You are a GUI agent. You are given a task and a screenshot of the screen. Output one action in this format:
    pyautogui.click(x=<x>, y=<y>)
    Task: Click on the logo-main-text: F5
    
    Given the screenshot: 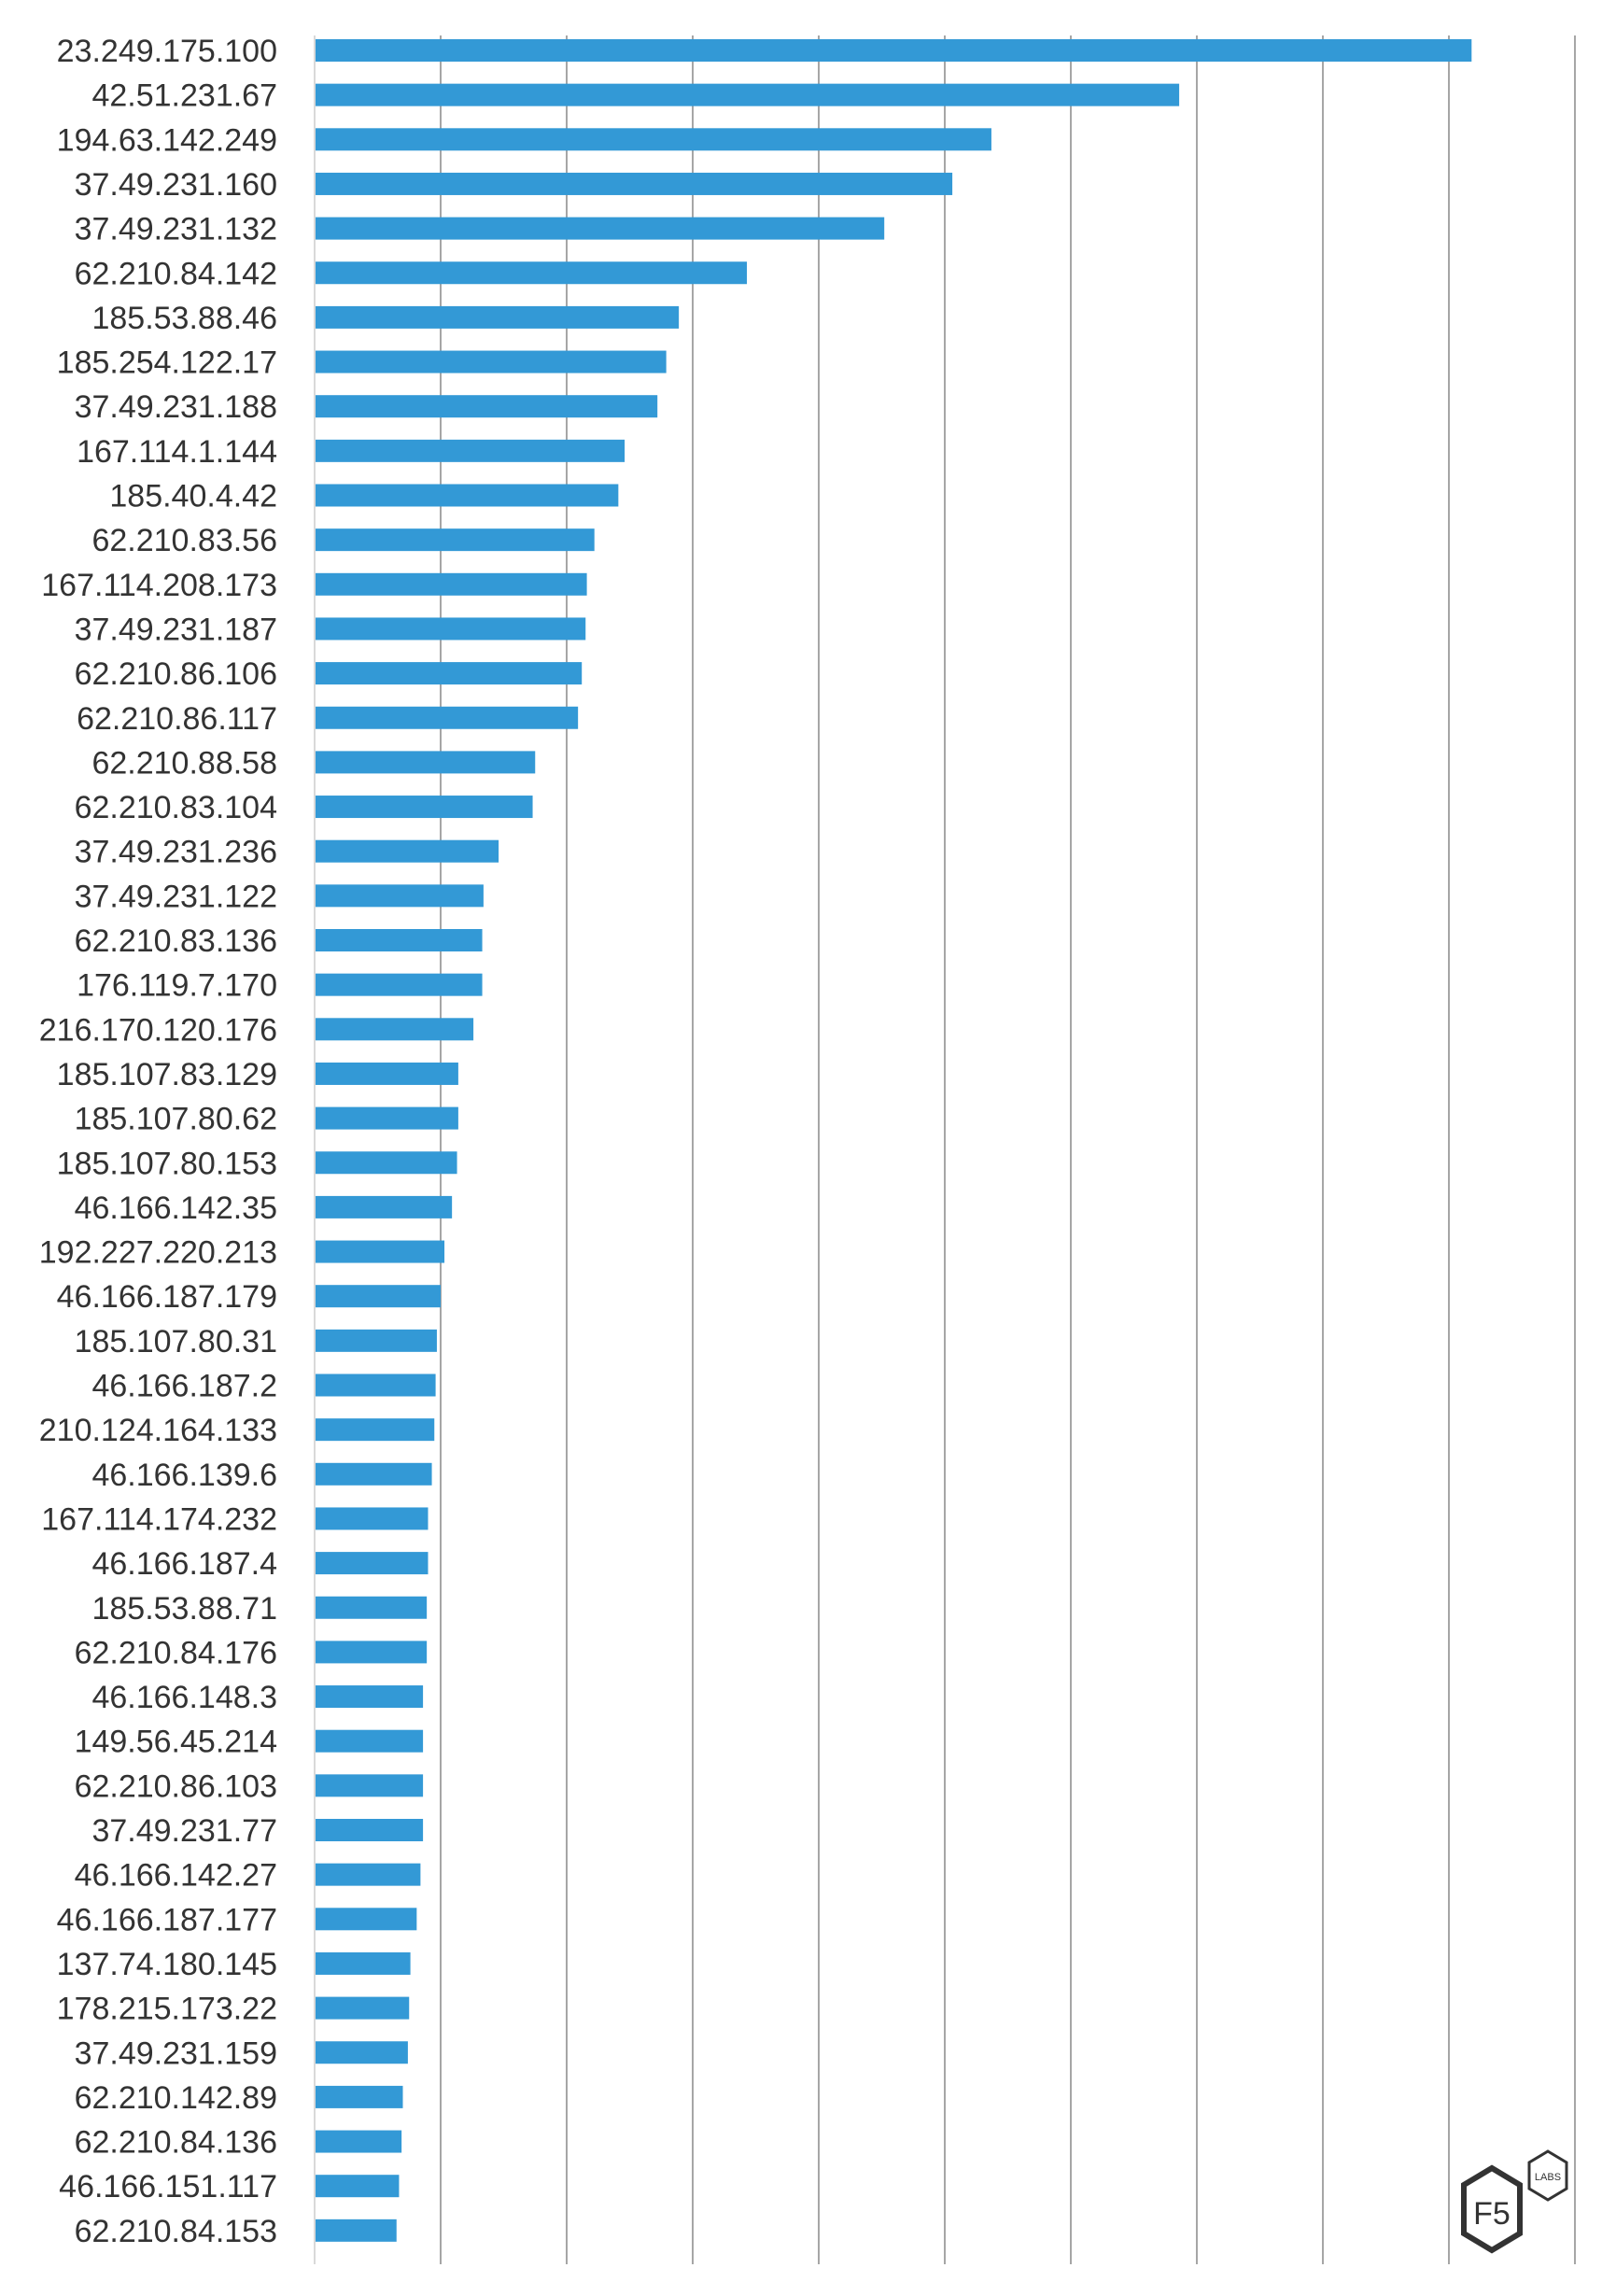 What is the action you would take?
    pyautogui.click(x=1492, y=2214)
    